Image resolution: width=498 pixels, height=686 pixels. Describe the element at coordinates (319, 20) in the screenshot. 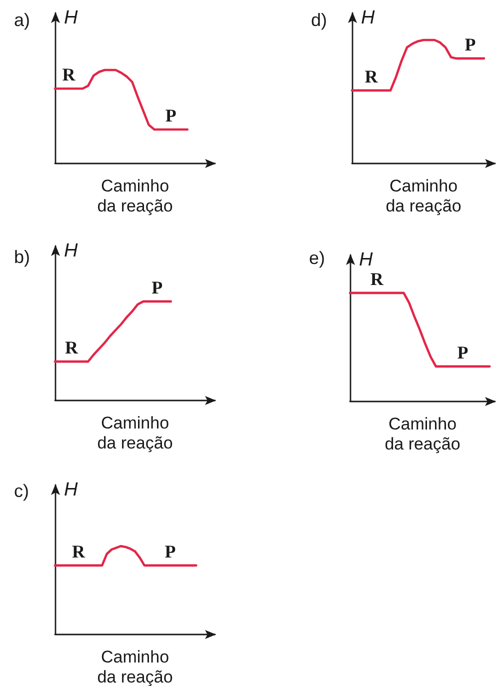

I see `chart-title: d)` at that location.